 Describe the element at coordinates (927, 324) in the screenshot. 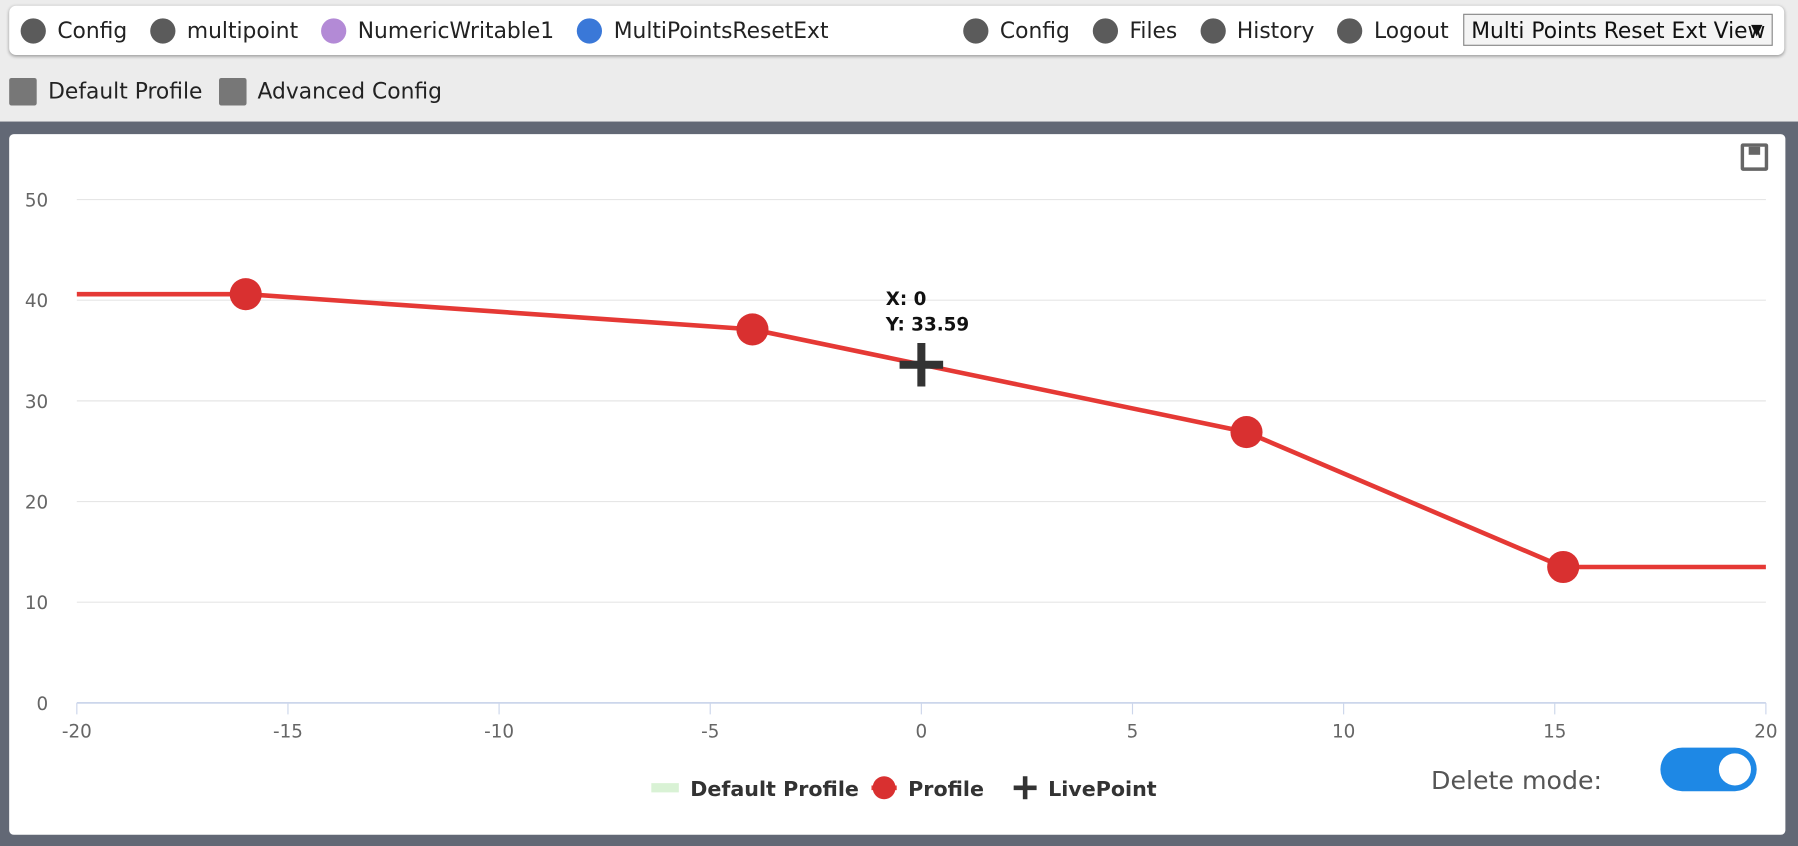

I see `live-point-y-label: Y: 33.59` at that location.